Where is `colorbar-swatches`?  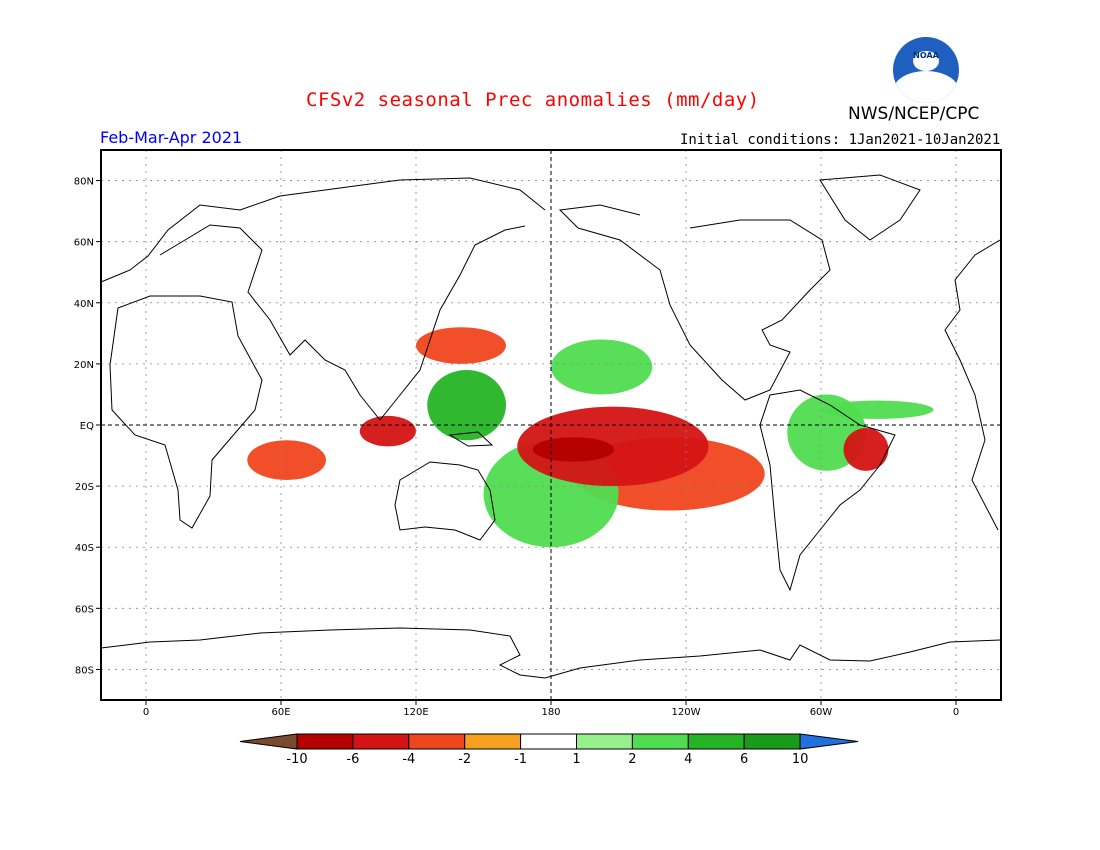 colorbar-swatches is located at coordinates (549, 741).